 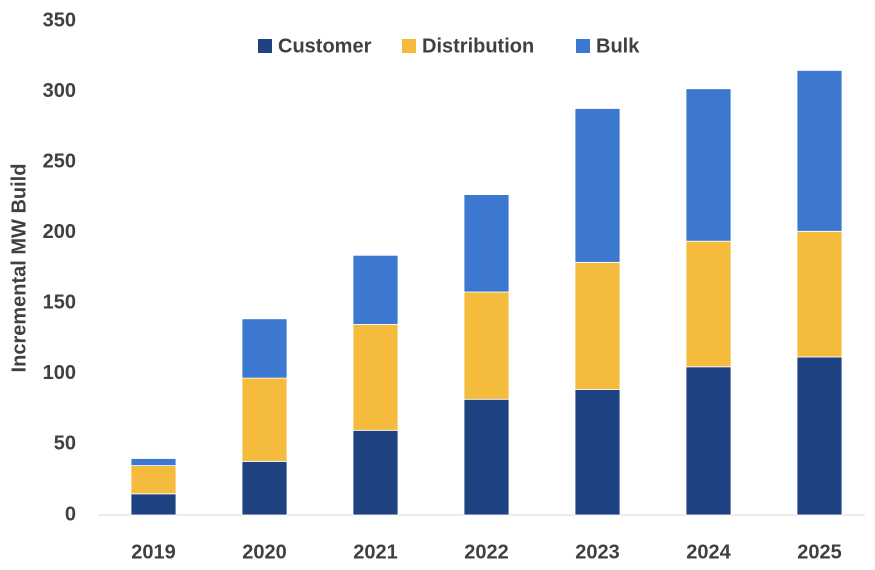 I want to click on x-tick-label: 2024, so click(x=708, y=552).